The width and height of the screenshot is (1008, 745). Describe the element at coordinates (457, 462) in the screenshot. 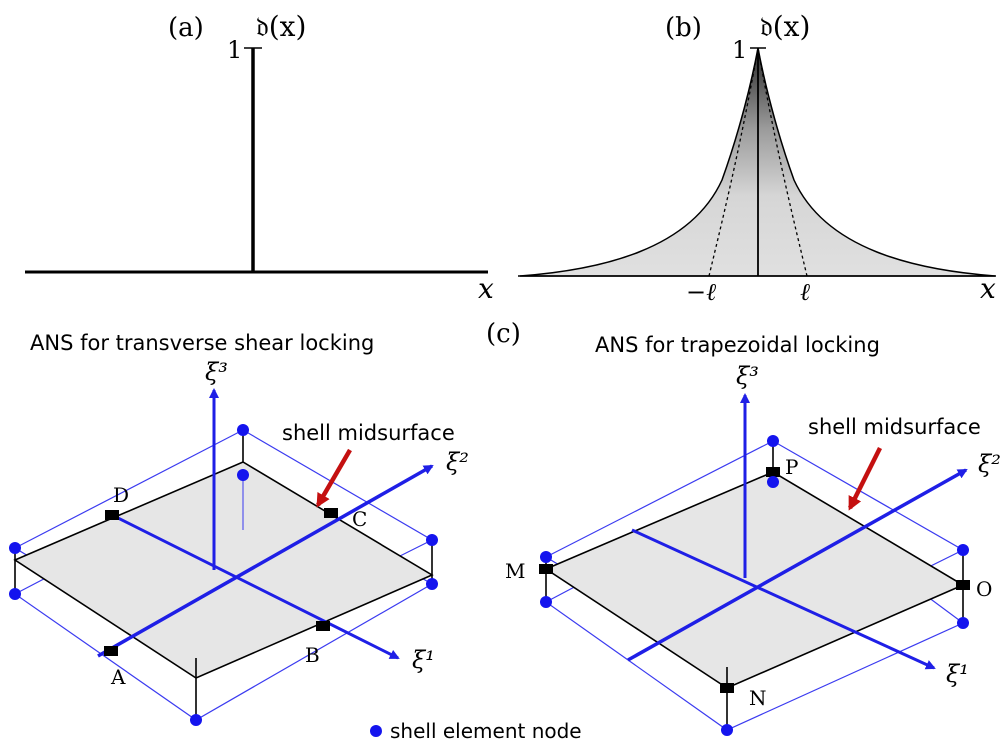

I see `left-xi2-label: ξ²` at that location.